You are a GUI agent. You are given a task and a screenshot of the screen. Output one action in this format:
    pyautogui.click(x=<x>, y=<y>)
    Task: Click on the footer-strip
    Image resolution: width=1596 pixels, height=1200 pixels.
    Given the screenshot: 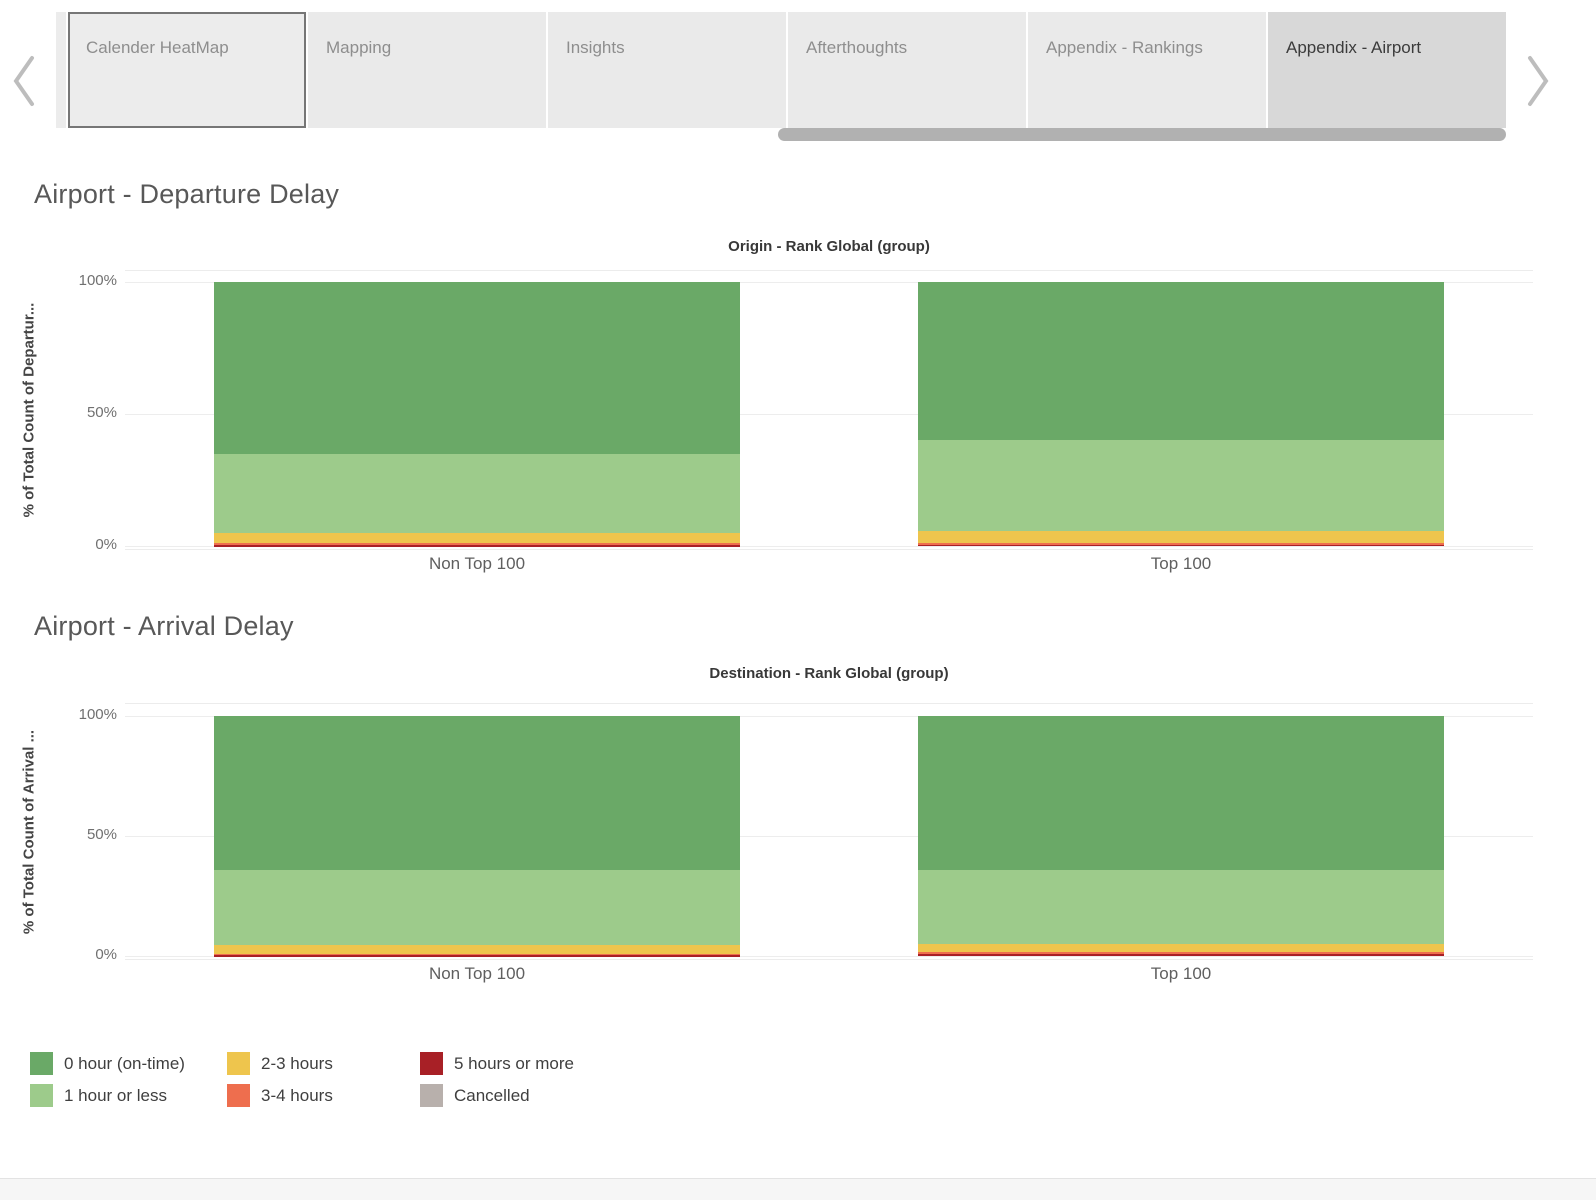 What is the action you would take?
    pyautogui.click(x=798, y=1189)
    